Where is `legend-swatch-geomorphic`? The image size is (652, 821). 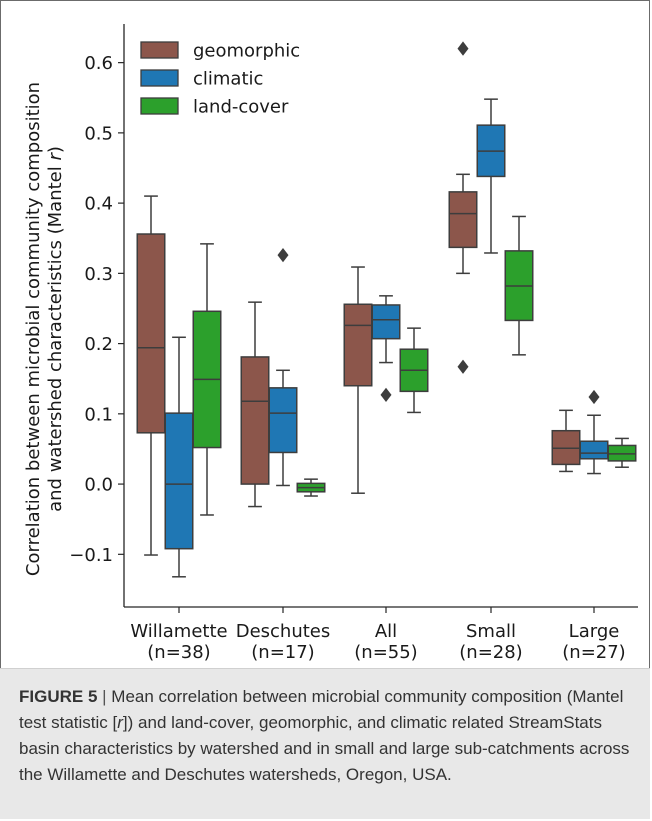
legend-swatch-geomorphic is located at coordinates (159, 50).